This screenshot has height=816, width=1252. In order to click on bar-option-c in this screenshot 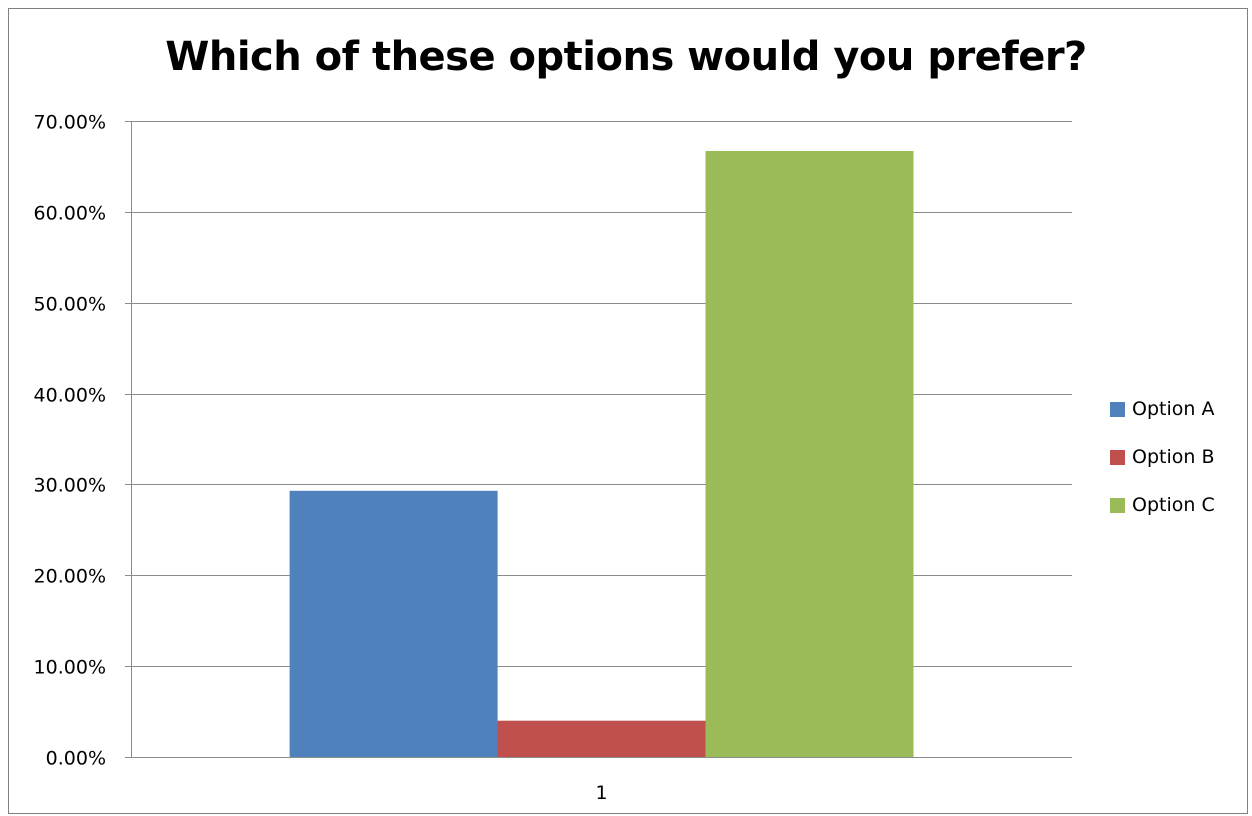, I will do `click(809, 454)`.